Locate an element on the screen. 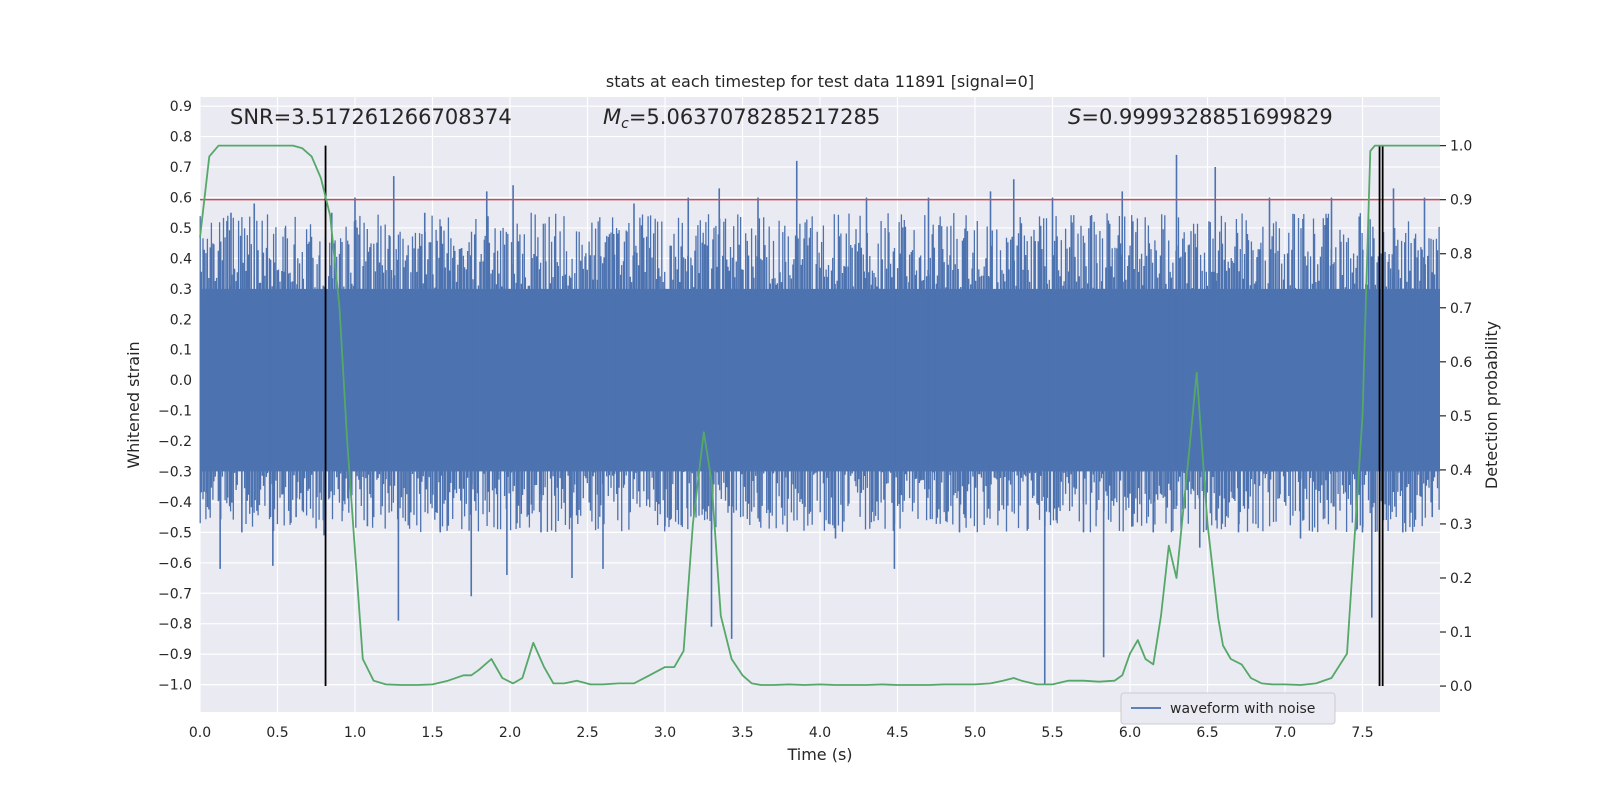 This screenshot has width=1600, height=800. y-tick-label: 0.7 is located at coordinates (181, 168).